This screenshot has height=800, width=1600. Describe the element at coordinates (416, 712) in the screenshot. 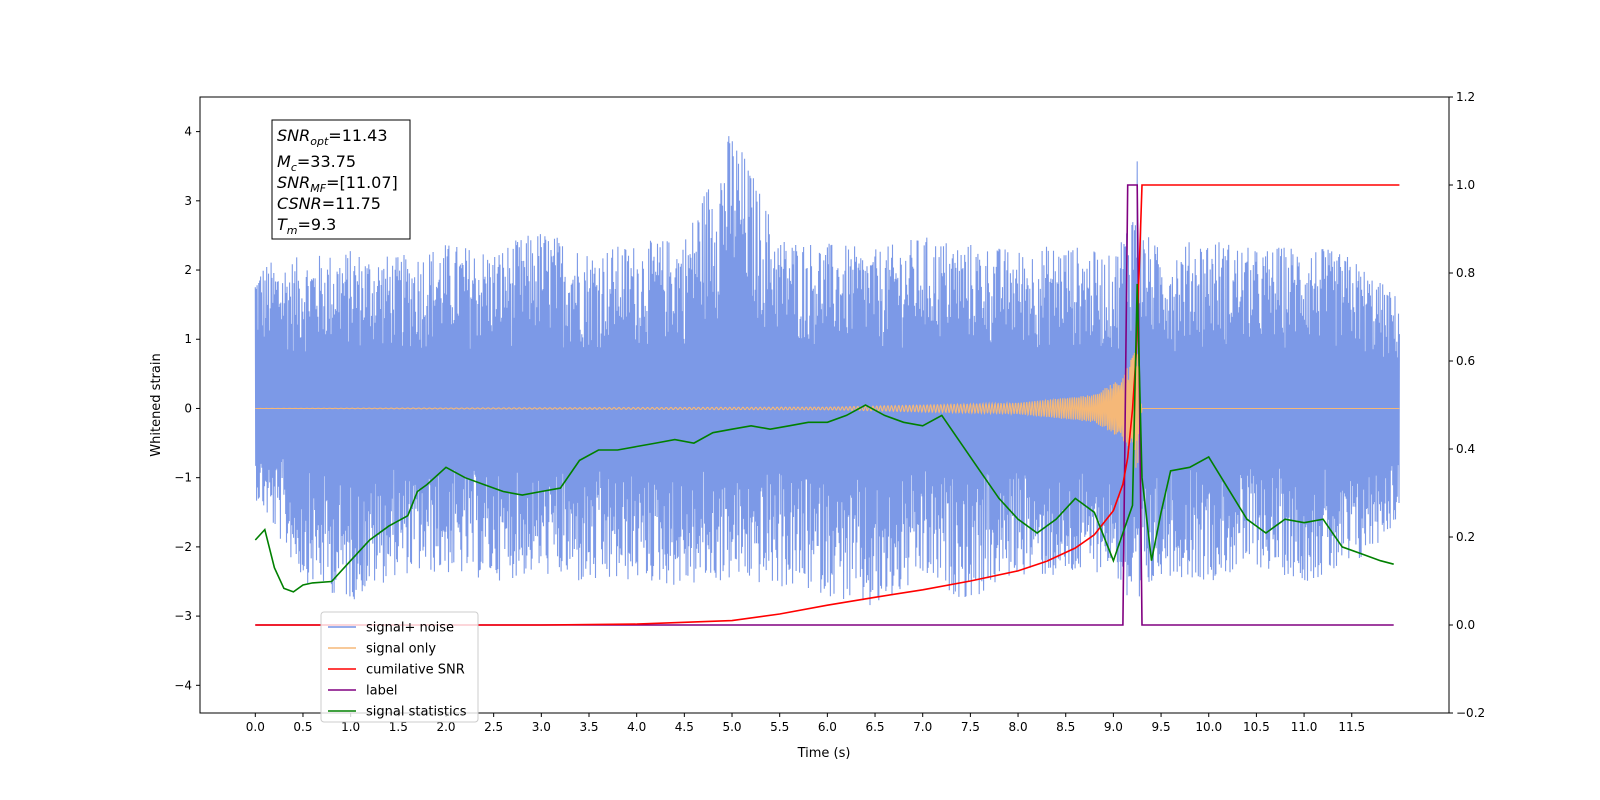

I see `legend-label: signal statistics` at that location.